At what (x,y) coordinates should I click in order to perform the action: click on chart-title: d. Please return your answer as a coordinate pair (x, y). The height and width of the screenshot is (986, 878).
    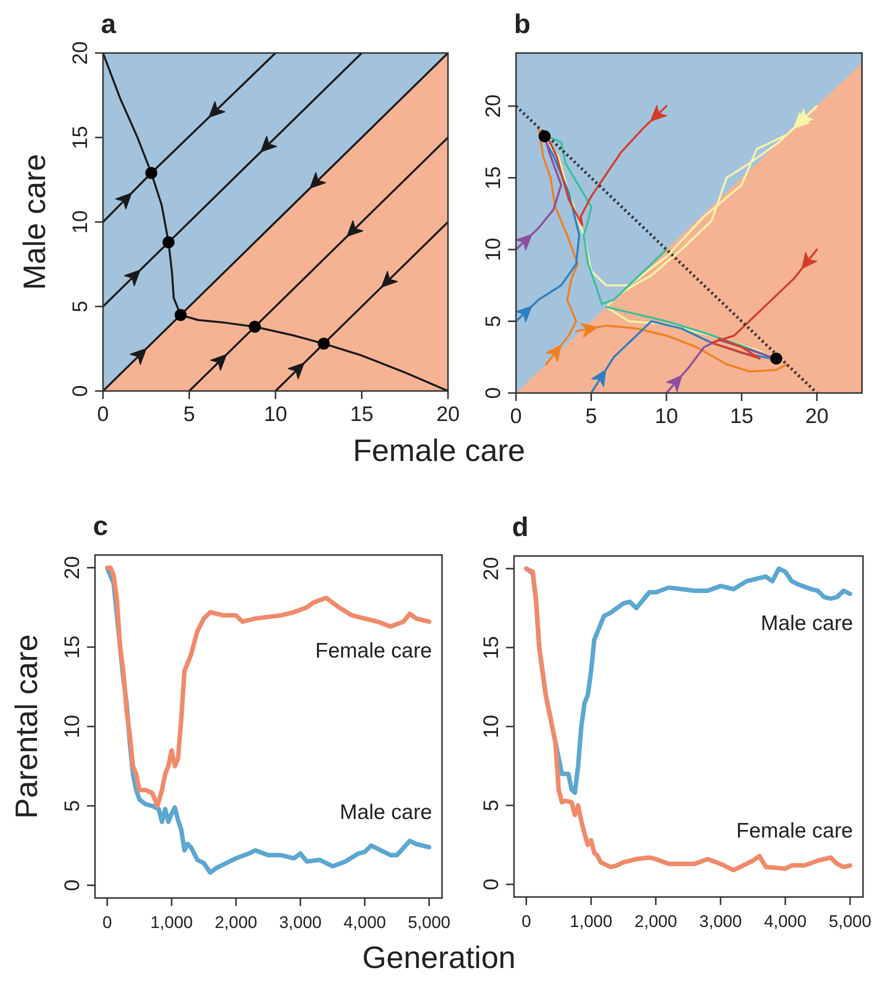
    Looking at the image, I should click on (520, 527).